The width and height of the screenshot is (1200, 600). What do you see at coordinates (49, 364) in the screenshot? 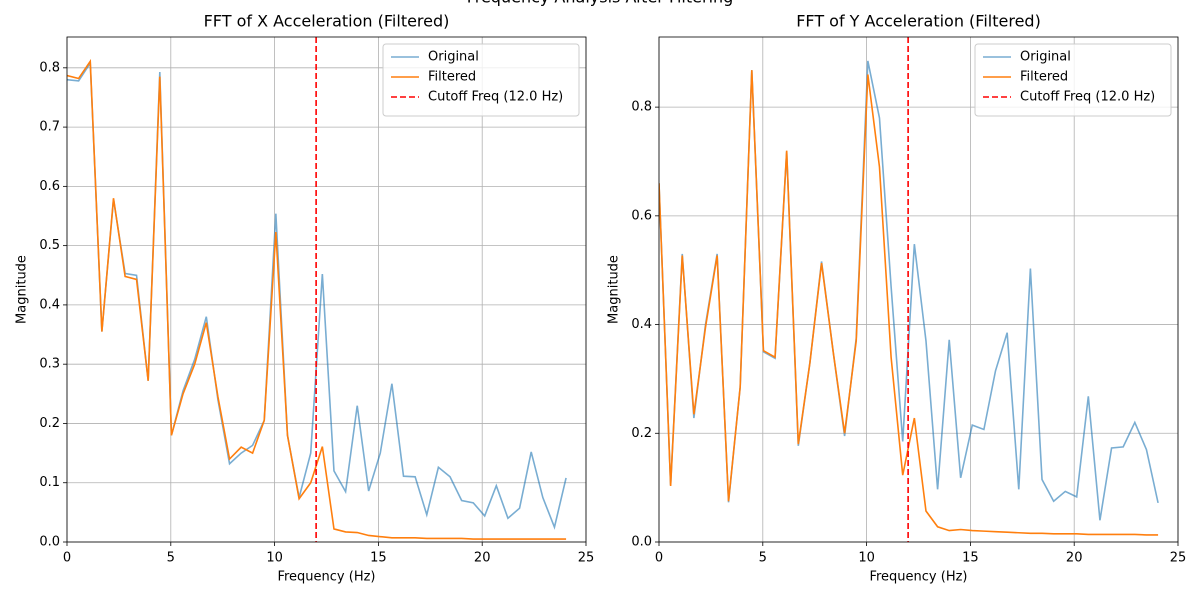
I see `y-tick-label: 0.3` at bounding box center [49, 364].